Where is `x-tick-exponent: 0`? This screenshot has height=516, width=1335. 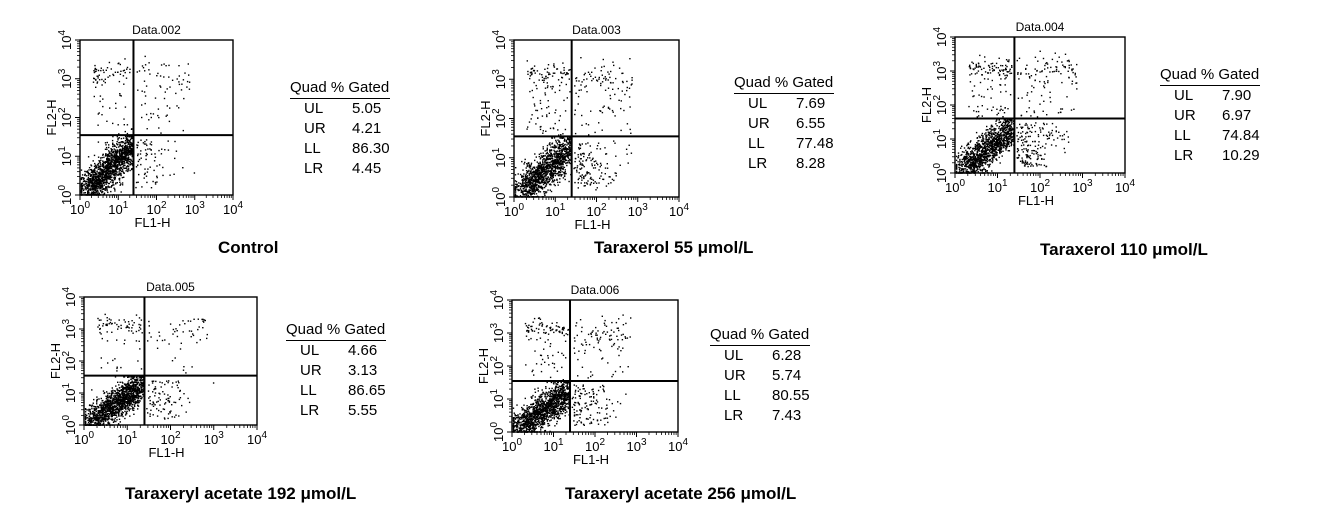
x-tick-exponent: 0 is located at coordinates (521, 207).